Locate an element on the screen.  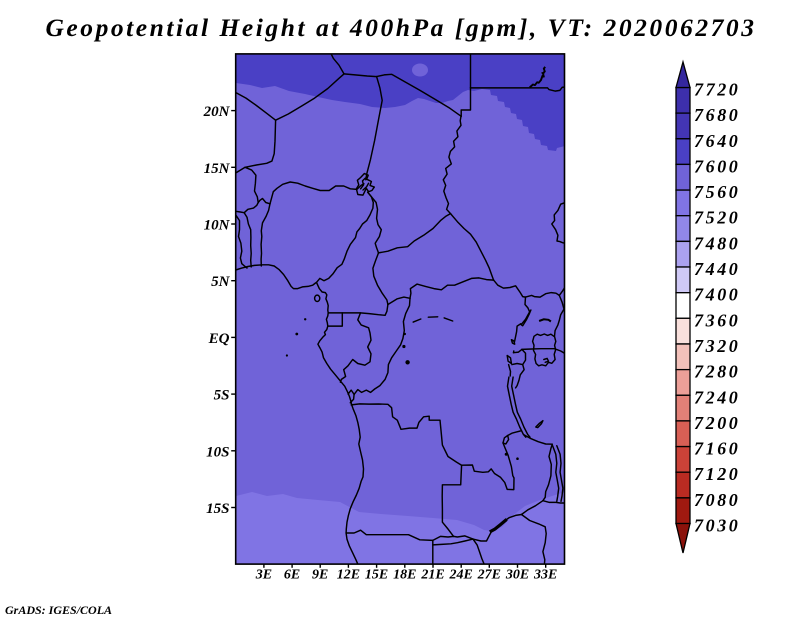
svg-text: 7160 is located at coordinates (717, 449).